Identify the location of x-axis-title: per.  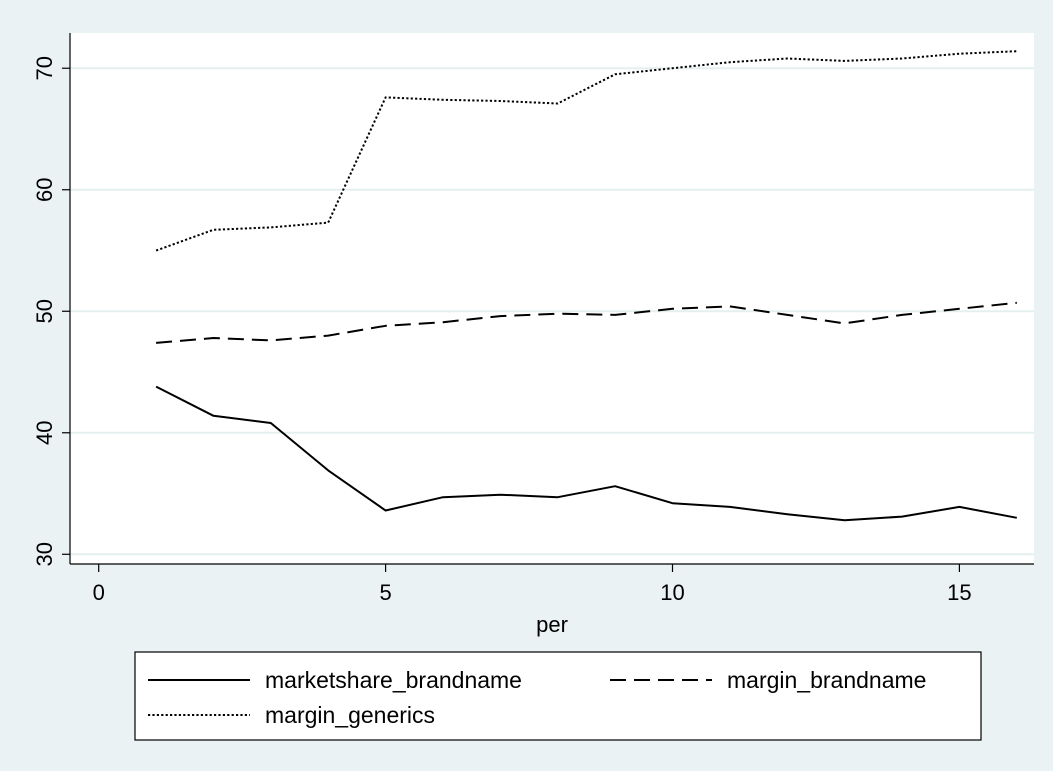
(552, 624).